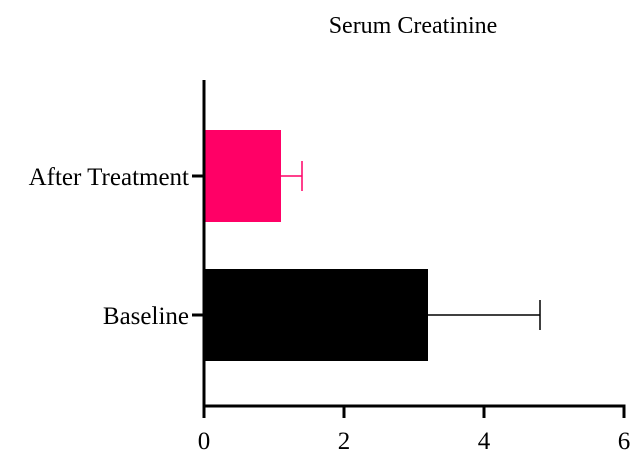  Describe the element at coordinates (413, 26) in the screenshot. I see `chart-title: Serum Creatinine` at that location.